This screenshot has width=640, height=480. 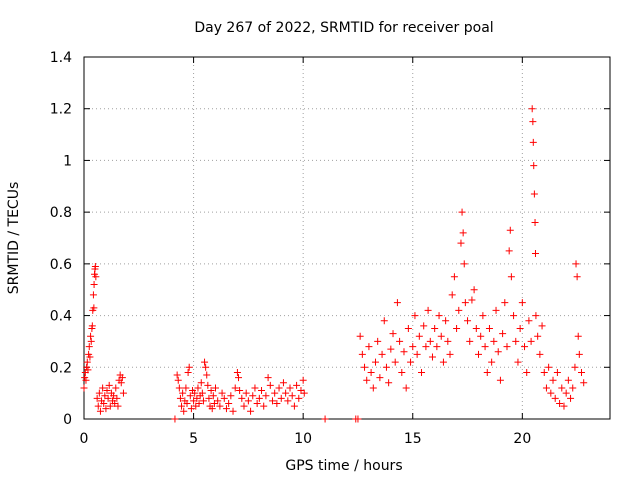 What do you see at coordinates (67, 420) in the screenshot?
I see `y-tick-label: 0` at bounding box center [67, 420].